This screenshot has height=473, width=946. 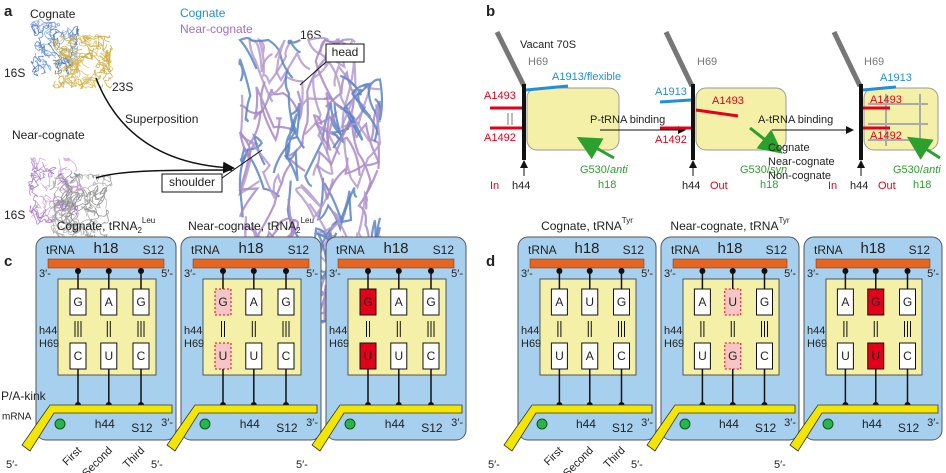 I want to click on base, so click(x=766, y=140).